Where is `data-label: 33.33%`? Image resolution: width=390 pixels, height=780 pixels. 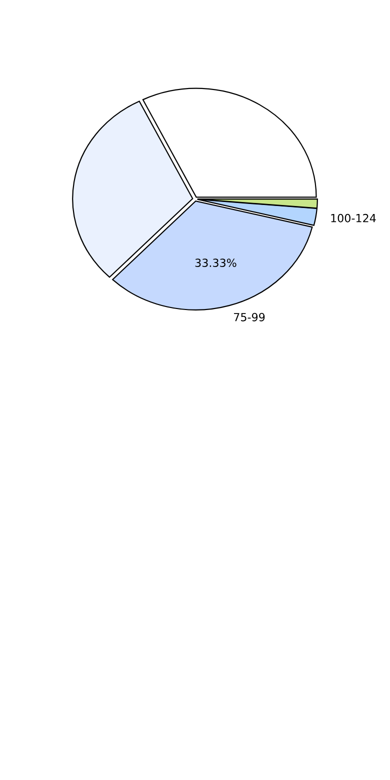 data-label: 33.33% is located at coordinates (215, 263).